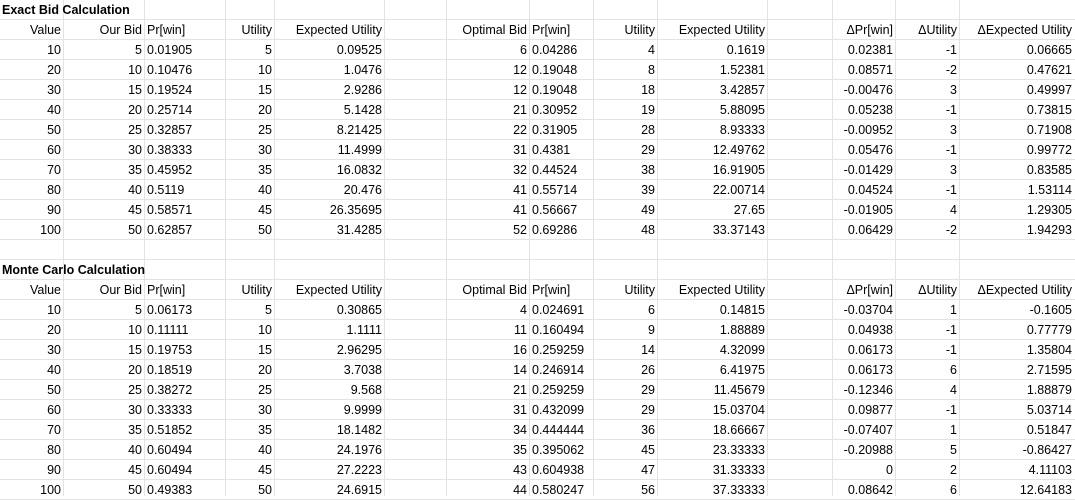  I want to click on table-cell: 9, so click(651, 330).